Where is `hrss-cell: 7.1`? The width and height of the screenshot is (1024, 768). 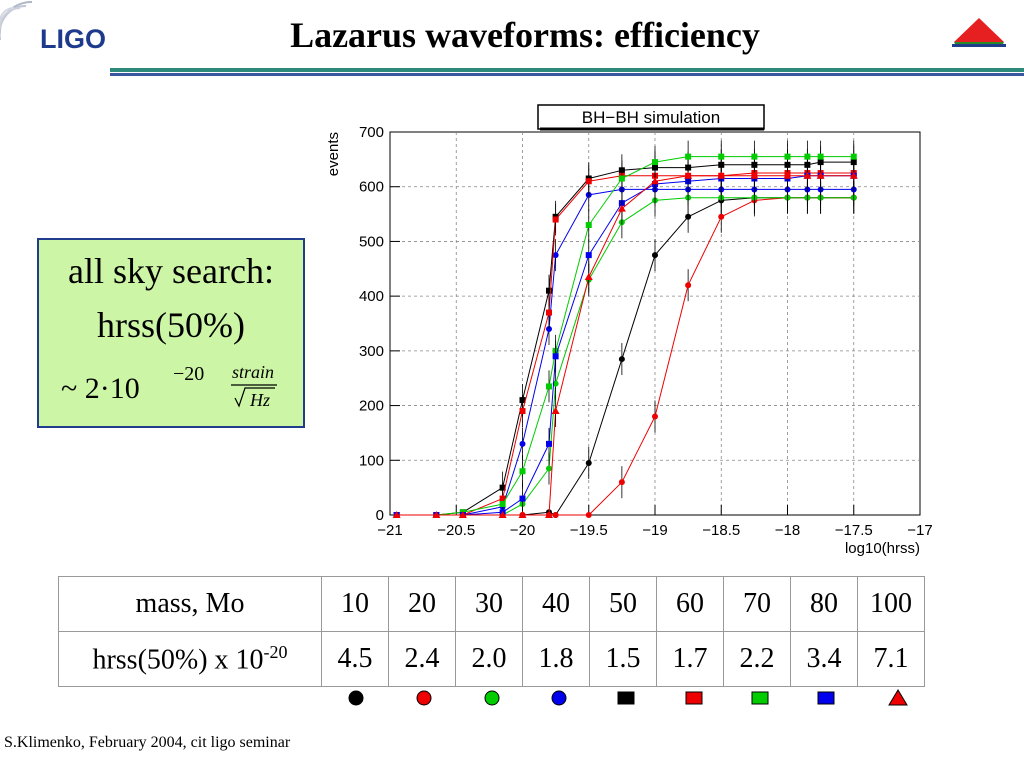 hrss-cell: 7.1 is located at coordinates (891, 659).